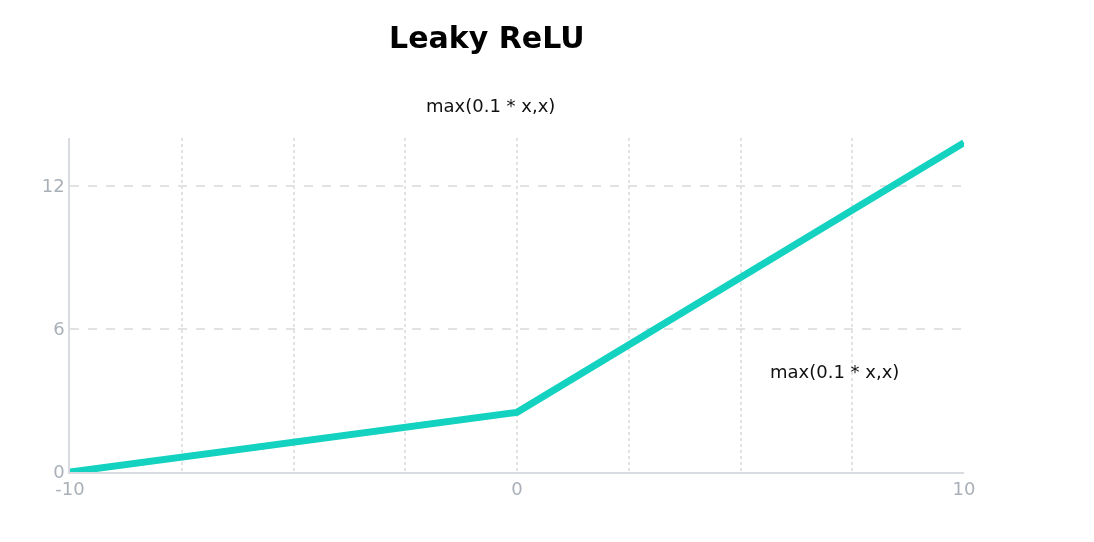  Describe the element at coordinates (491, 105) in the screenshot. I see `chart-subtitle: max(0.1 * x,x)` at that location.